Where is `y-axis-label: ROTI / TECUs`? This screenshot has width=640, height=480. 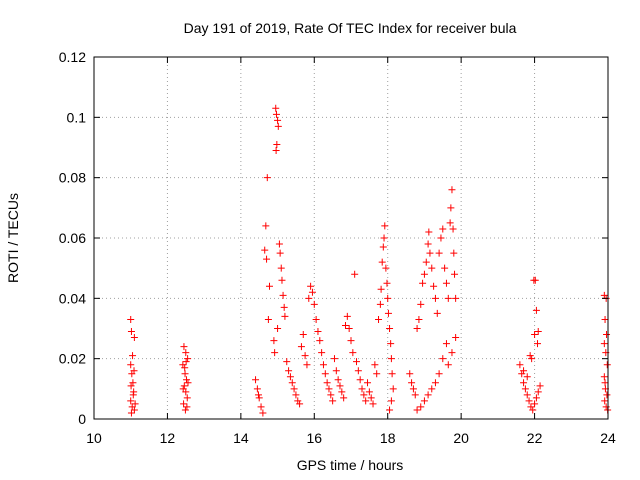 y-axis-label: ROTI / TECUs is located at coordinates (13, 238).